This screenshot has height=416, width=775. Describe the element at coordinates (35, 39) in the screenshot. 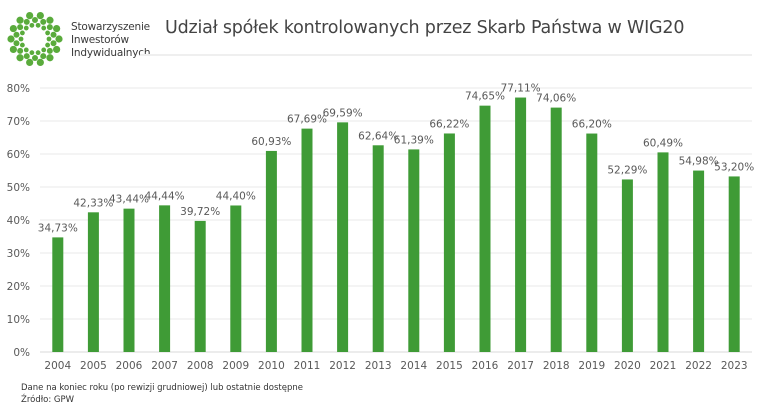

I see `logo-icon` at that location.